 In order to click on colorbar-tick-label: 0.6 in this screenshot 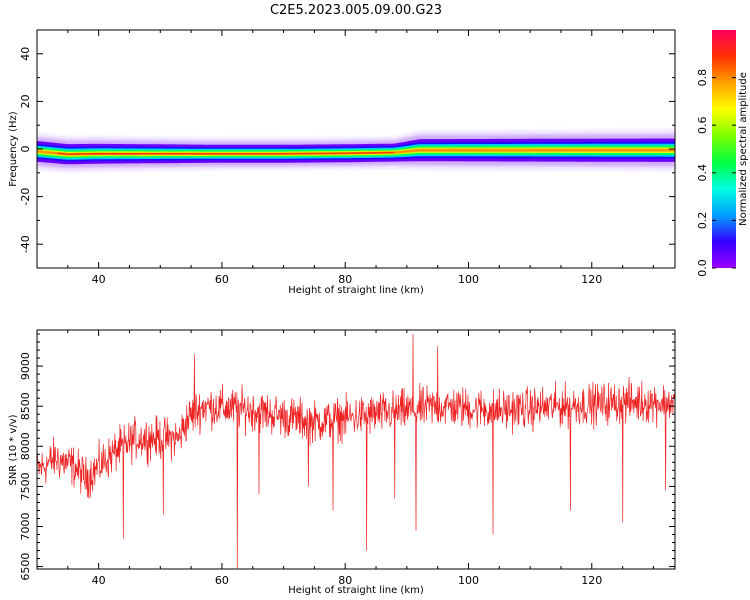, I will do `click(702, 125)`.